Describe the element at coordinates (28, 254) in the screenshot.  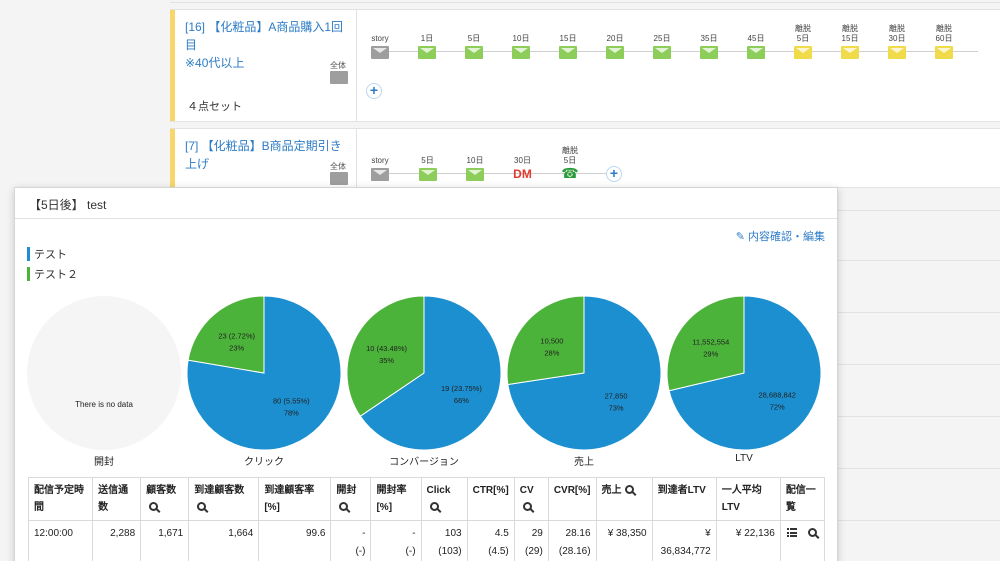
I see `legend-swatch` at that location.